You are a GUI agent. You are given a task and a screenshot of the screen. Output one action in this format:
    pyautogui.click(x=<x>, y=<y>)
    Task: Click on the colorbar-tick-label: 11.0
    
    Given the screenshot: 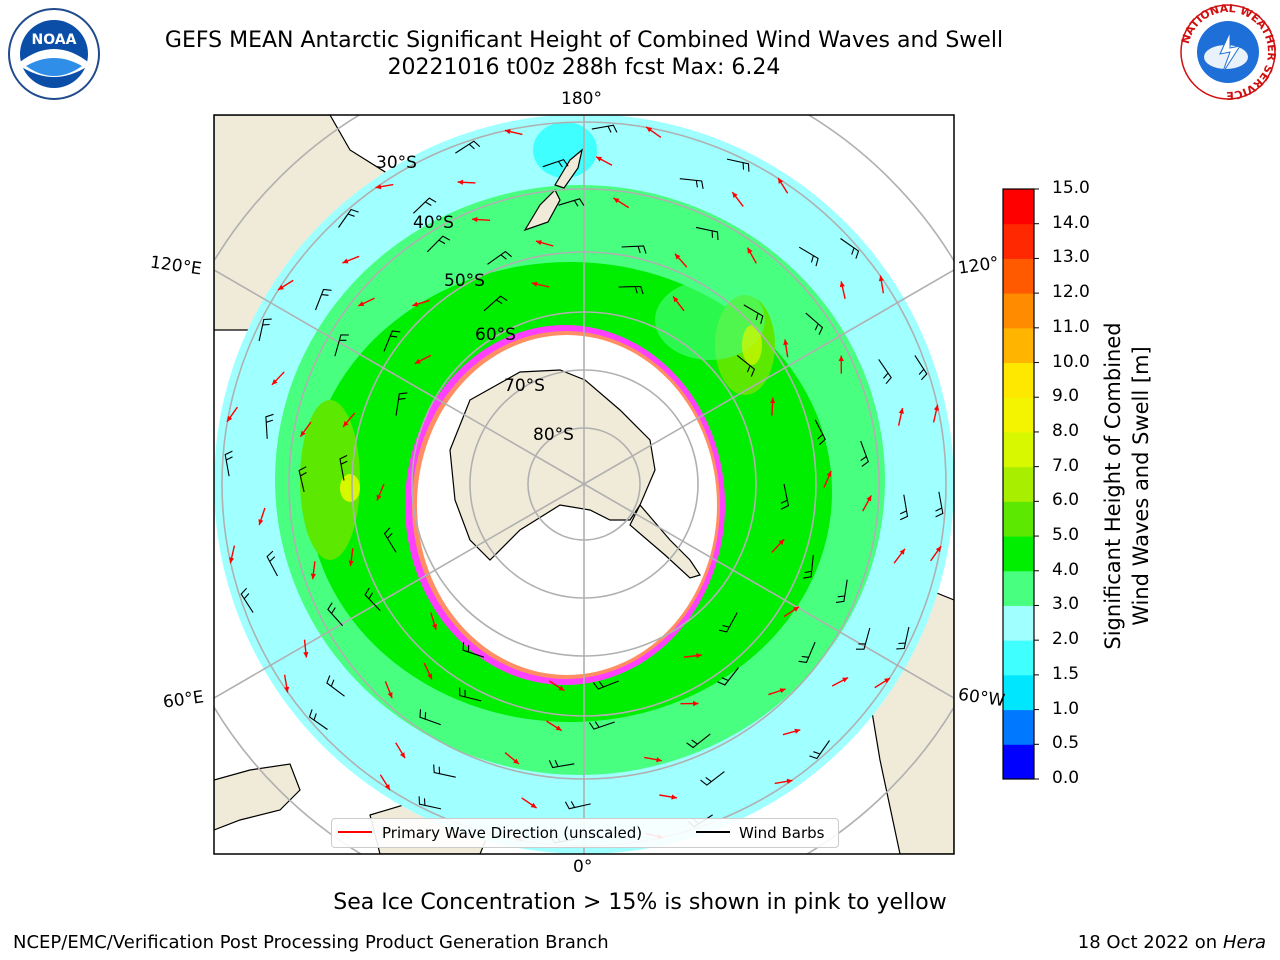 What is the action you would take?
    pyautogui.click(x=1071, y=326)
    